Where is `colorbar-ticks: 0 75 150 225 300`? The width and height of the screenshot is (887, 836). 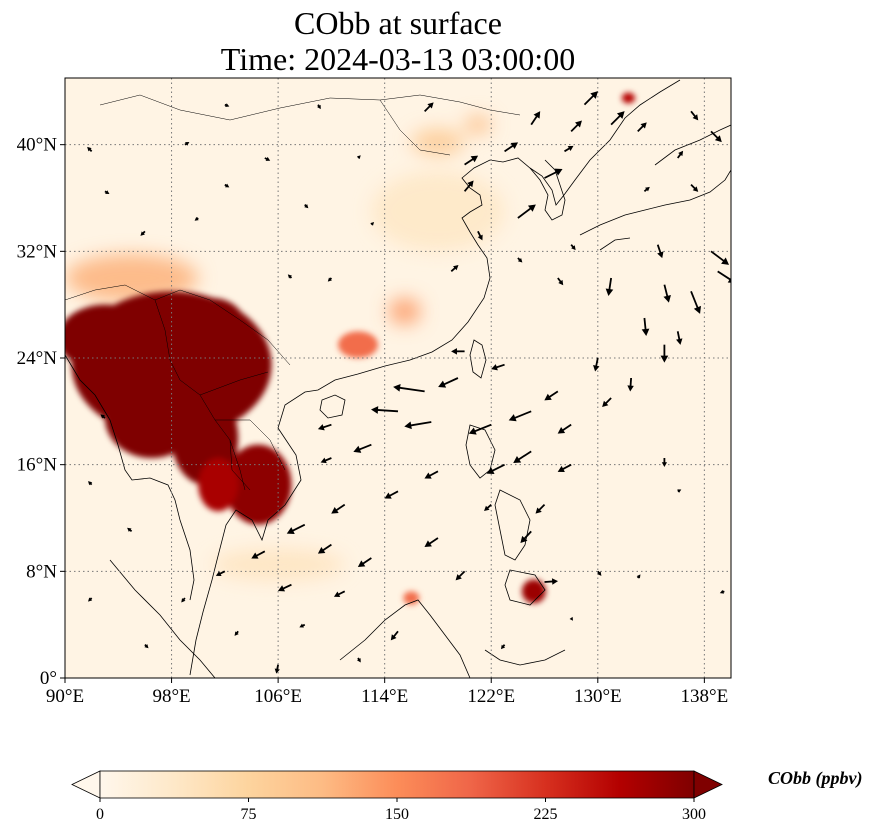 colorbar-ticks: 0 75 150 225 300 is located at coordinates (401, 810).